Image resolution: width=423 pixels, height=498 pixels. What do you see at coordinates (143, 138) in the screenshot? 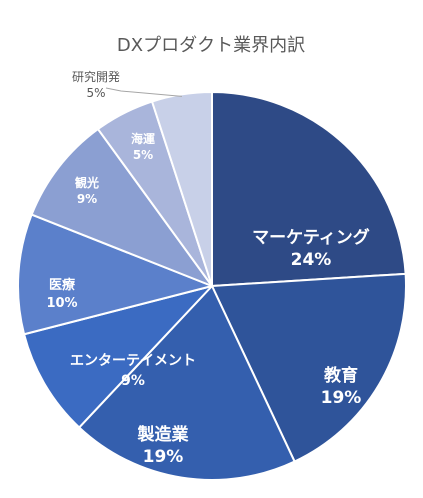
I see `slice-label-category-7: 海運` at bounding box center [143, 138].